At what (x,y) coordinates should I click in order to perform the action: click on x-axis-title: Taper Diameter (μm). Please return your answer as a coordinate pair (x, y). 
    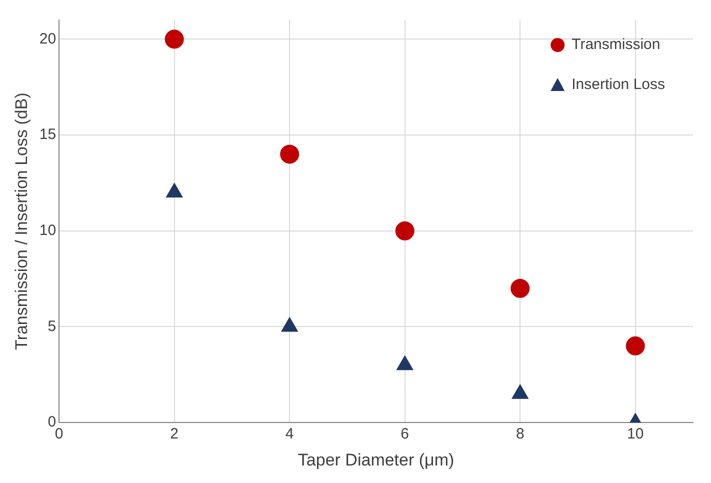
    Looking at the image, I should click on (376, 460).